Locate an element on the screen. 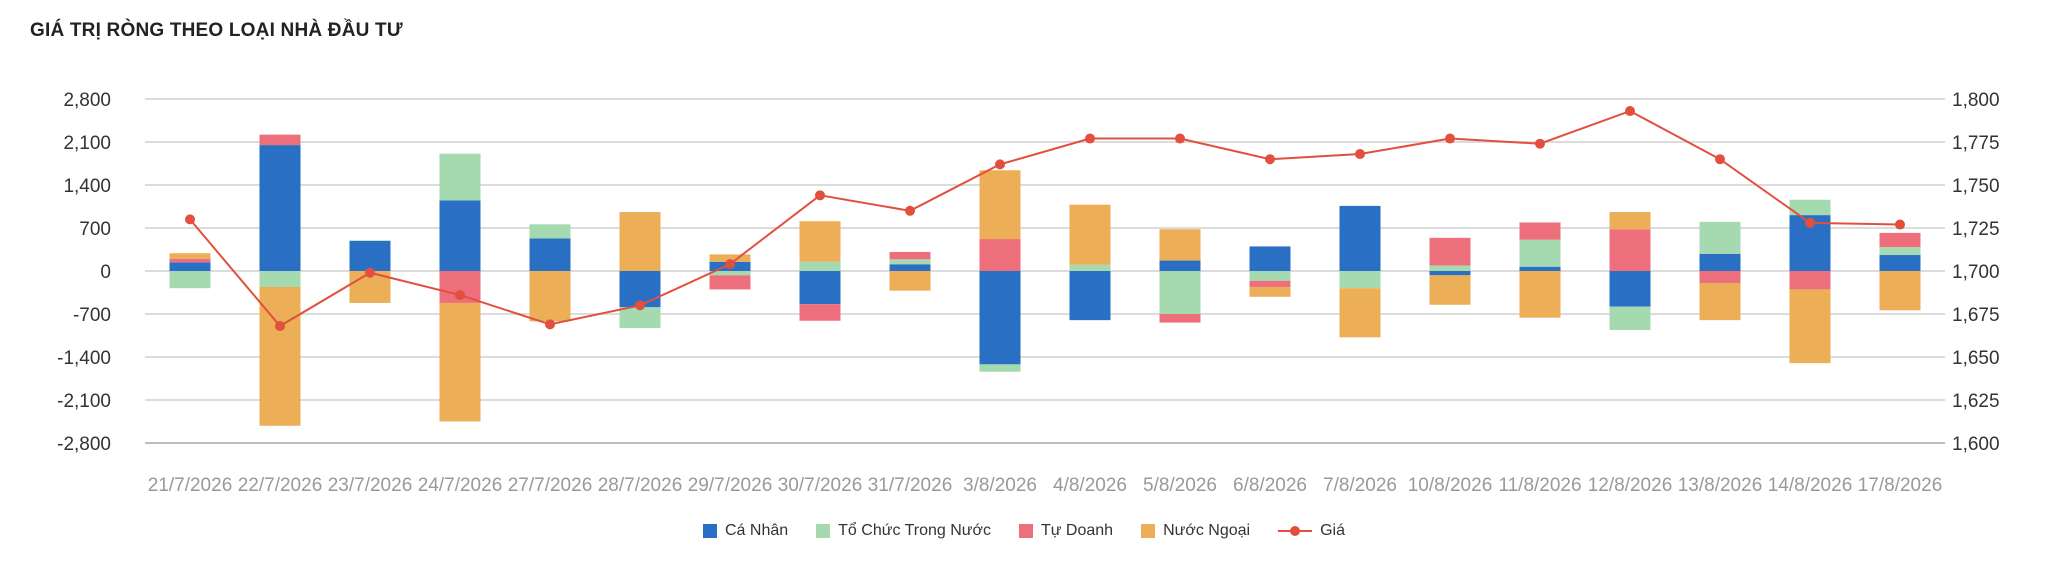 The width and height of the screenshot is (2048, 572). legend-swatch is located at coordinates (823, 531).